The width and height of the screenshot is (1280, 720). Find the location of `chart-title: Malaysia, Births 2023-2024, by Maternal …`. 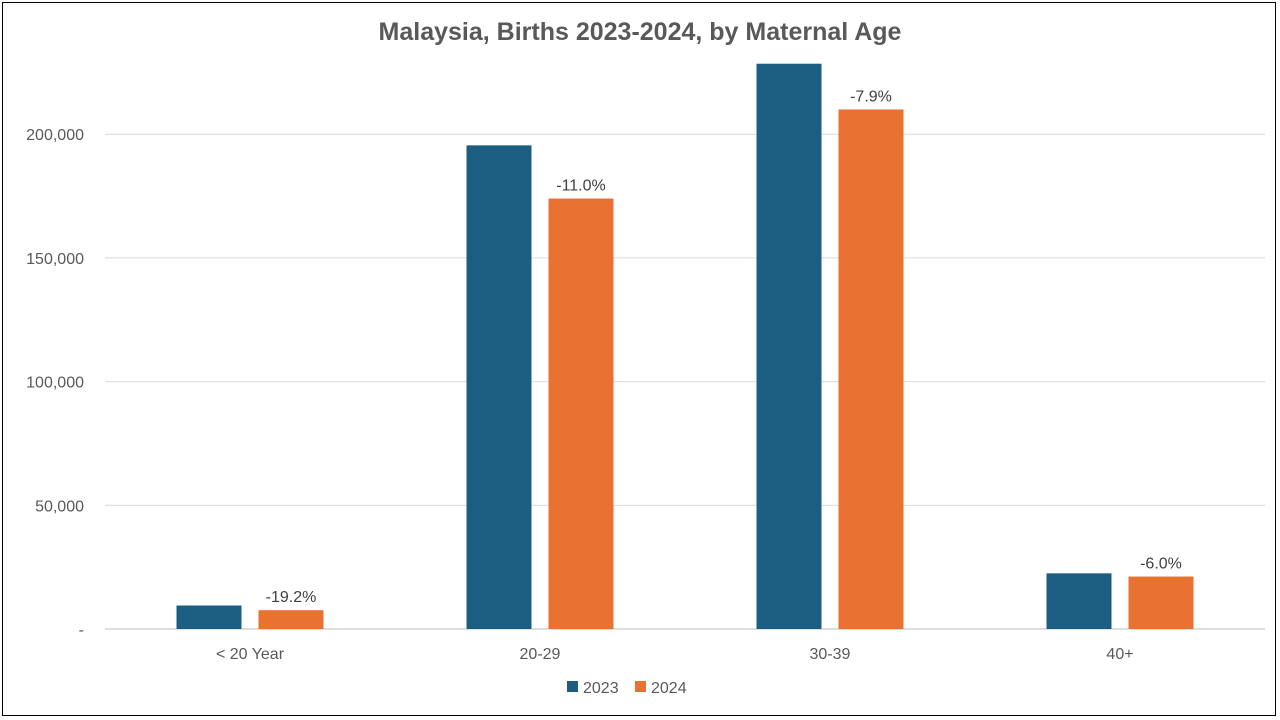

chart-title: Malaysia, Births 2023-2024, by Maternal … is located at coordinates (640, 32).